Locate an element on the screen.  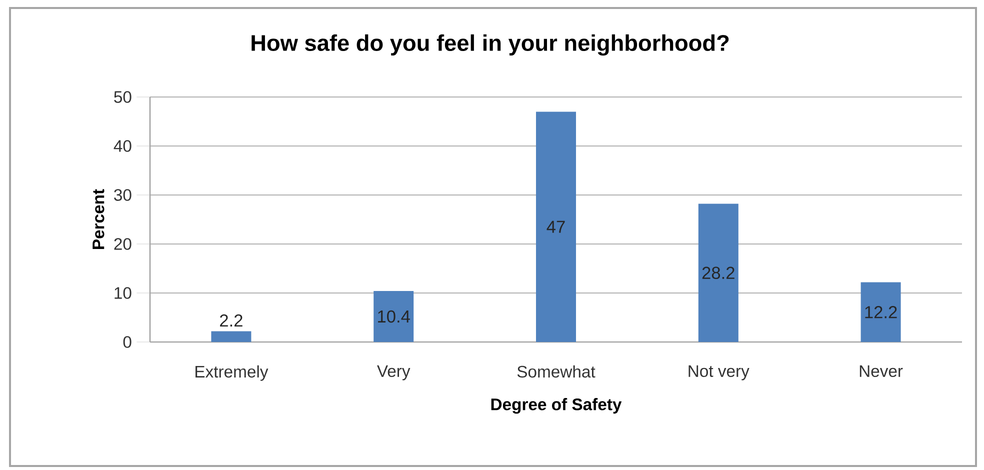
data-label: 2.2 is located at coordinates (231, 320).